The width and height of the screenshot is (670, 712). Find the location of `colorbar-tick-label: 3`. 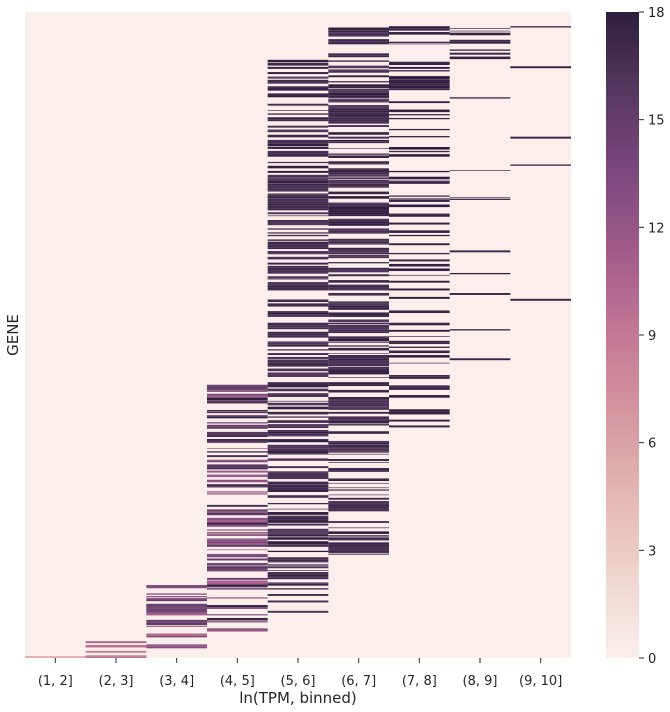

colorbar-tick-label: 3 is located at coordinates (652, 551).